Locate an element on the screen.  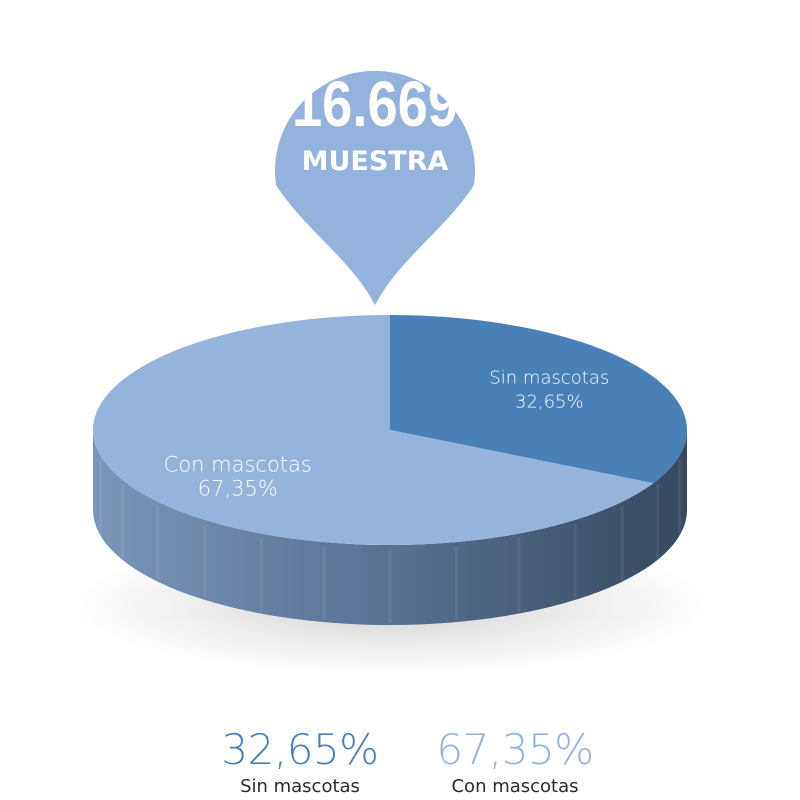
legend-item-con-mascotas: 67,35% Con mascotas is located at coordinates (515, 763).